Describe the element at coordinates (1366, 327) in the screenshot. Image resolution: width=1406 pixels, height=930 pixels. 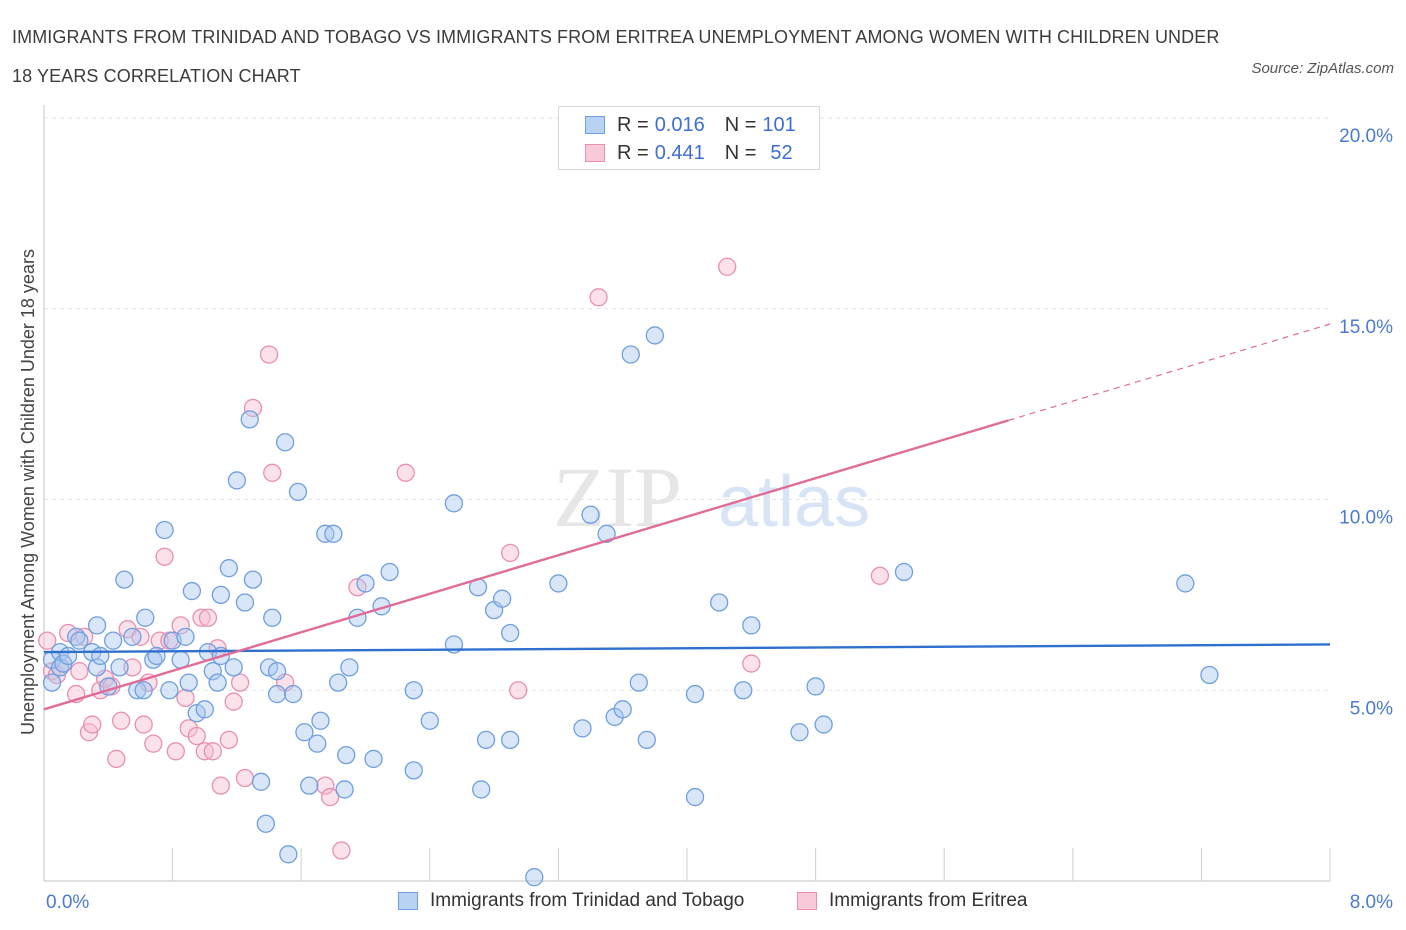
I see `y-tick-label: 15.0%` at that location.